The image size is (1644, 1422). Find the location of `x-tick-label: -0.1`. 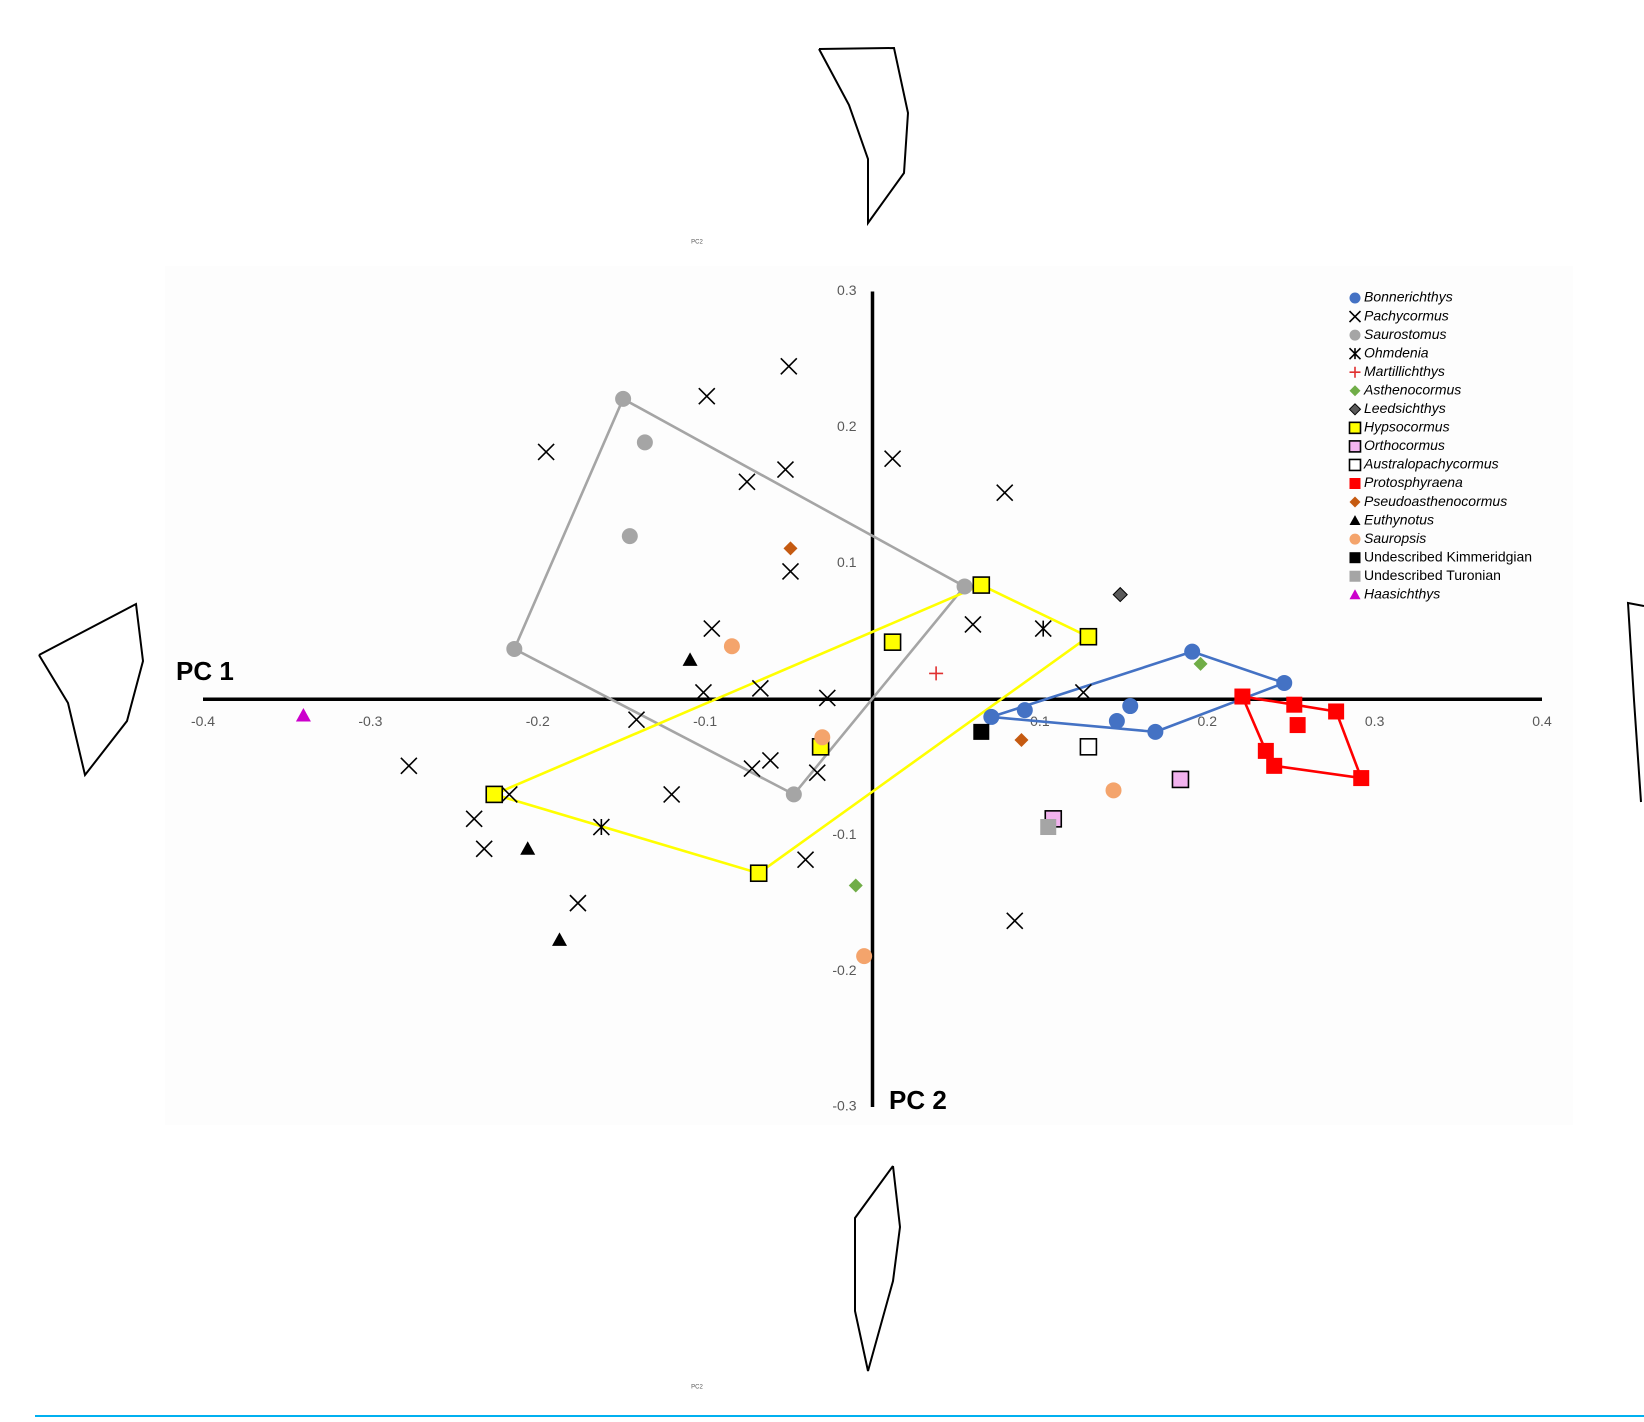

x-tick-label: -0.1 is located at coordinates (705, 721).